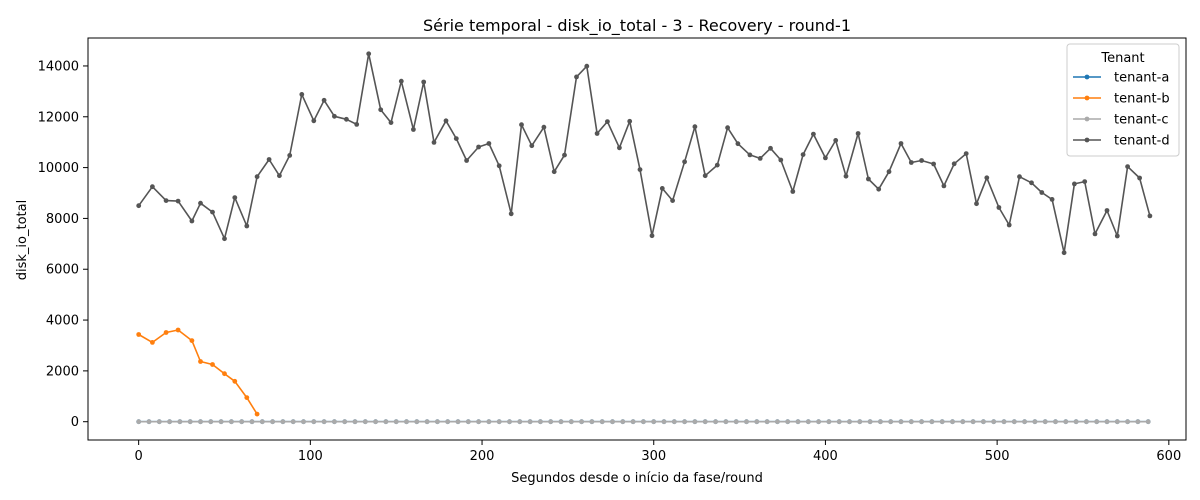 Image resolution: width=1200 pixels, height=500 pixels. What do you see at coordinates (22, 240) in the screenshot?
I see `y-axis-title: disk_io_total` at bounding box center [22, 240].